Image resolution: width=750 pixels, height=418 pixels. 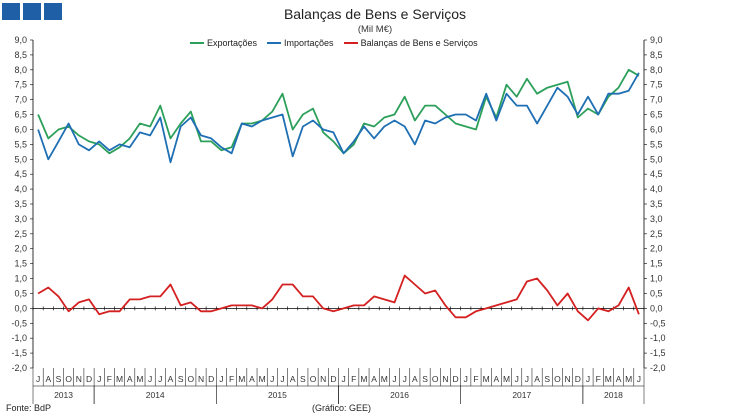 I want to click on legend-swatch-imports, so click(x=274, y=43).